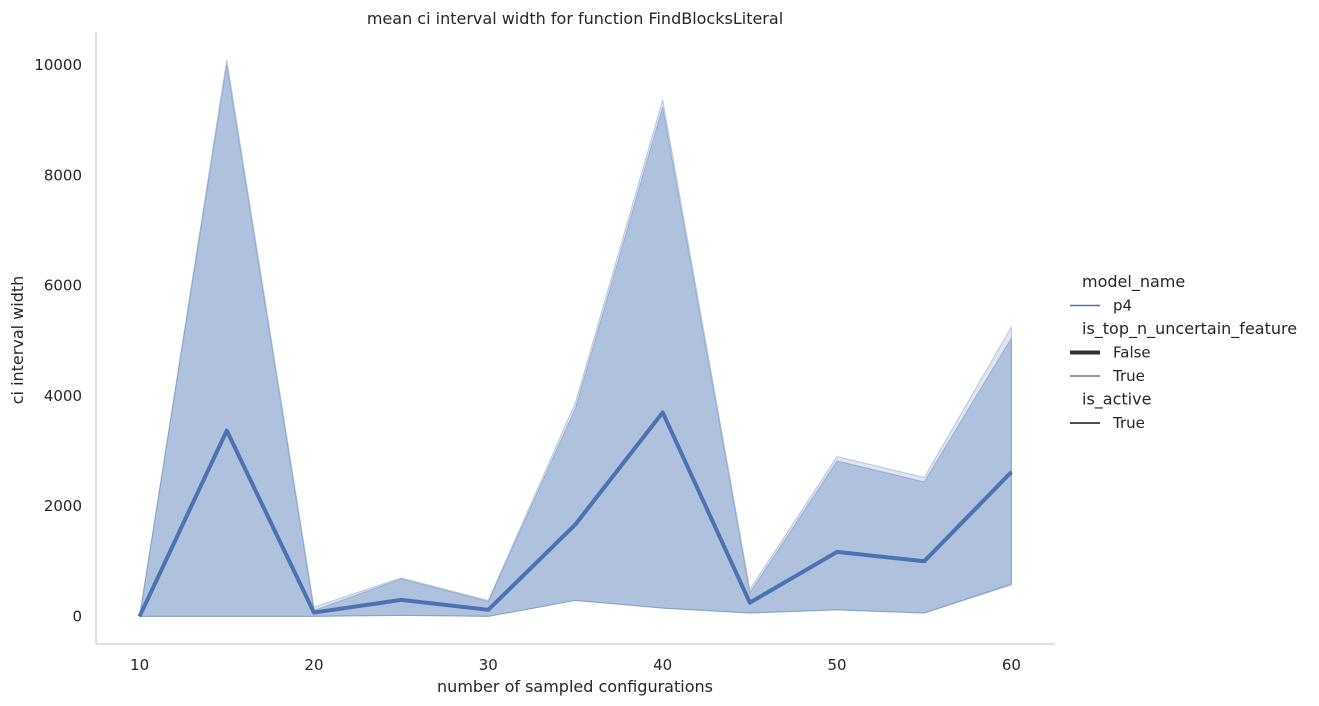  What do you see at coordinates (63, 286) in the screenshot?
I see `y-tick-label: 6000` at bounding box center [63, 286].